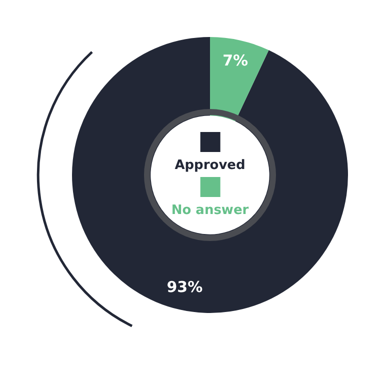 The image size is (390, 390). I want to click on legend-label: No answer, so click(210, 210).